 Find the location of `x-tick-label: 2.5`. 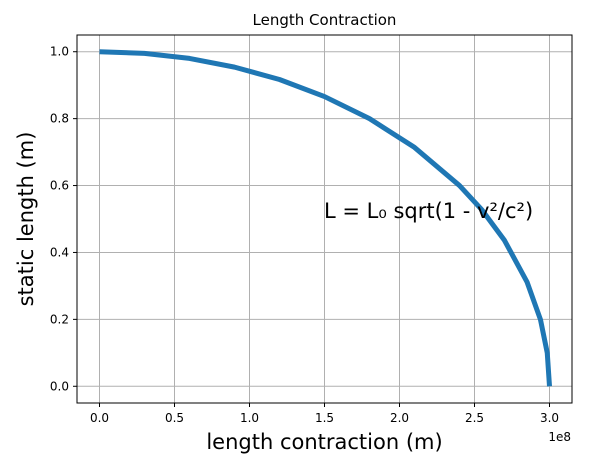

x-tick-label: 2.5 is located at coordinates (474, 418).